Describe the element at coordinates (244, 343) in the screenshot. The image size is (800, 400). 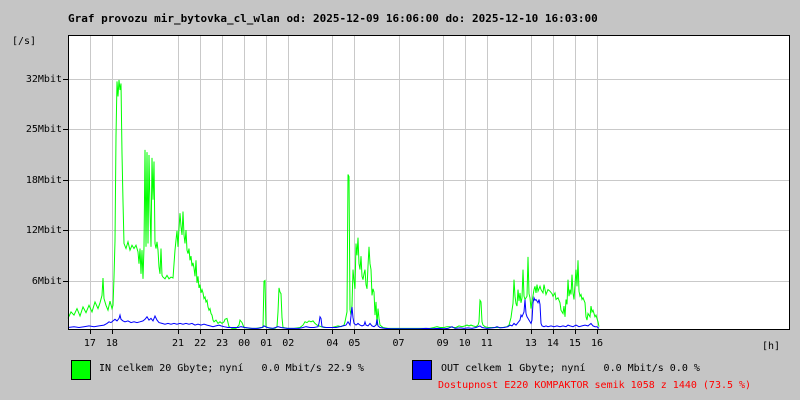
I see `x-axis-label: 00` at that location.